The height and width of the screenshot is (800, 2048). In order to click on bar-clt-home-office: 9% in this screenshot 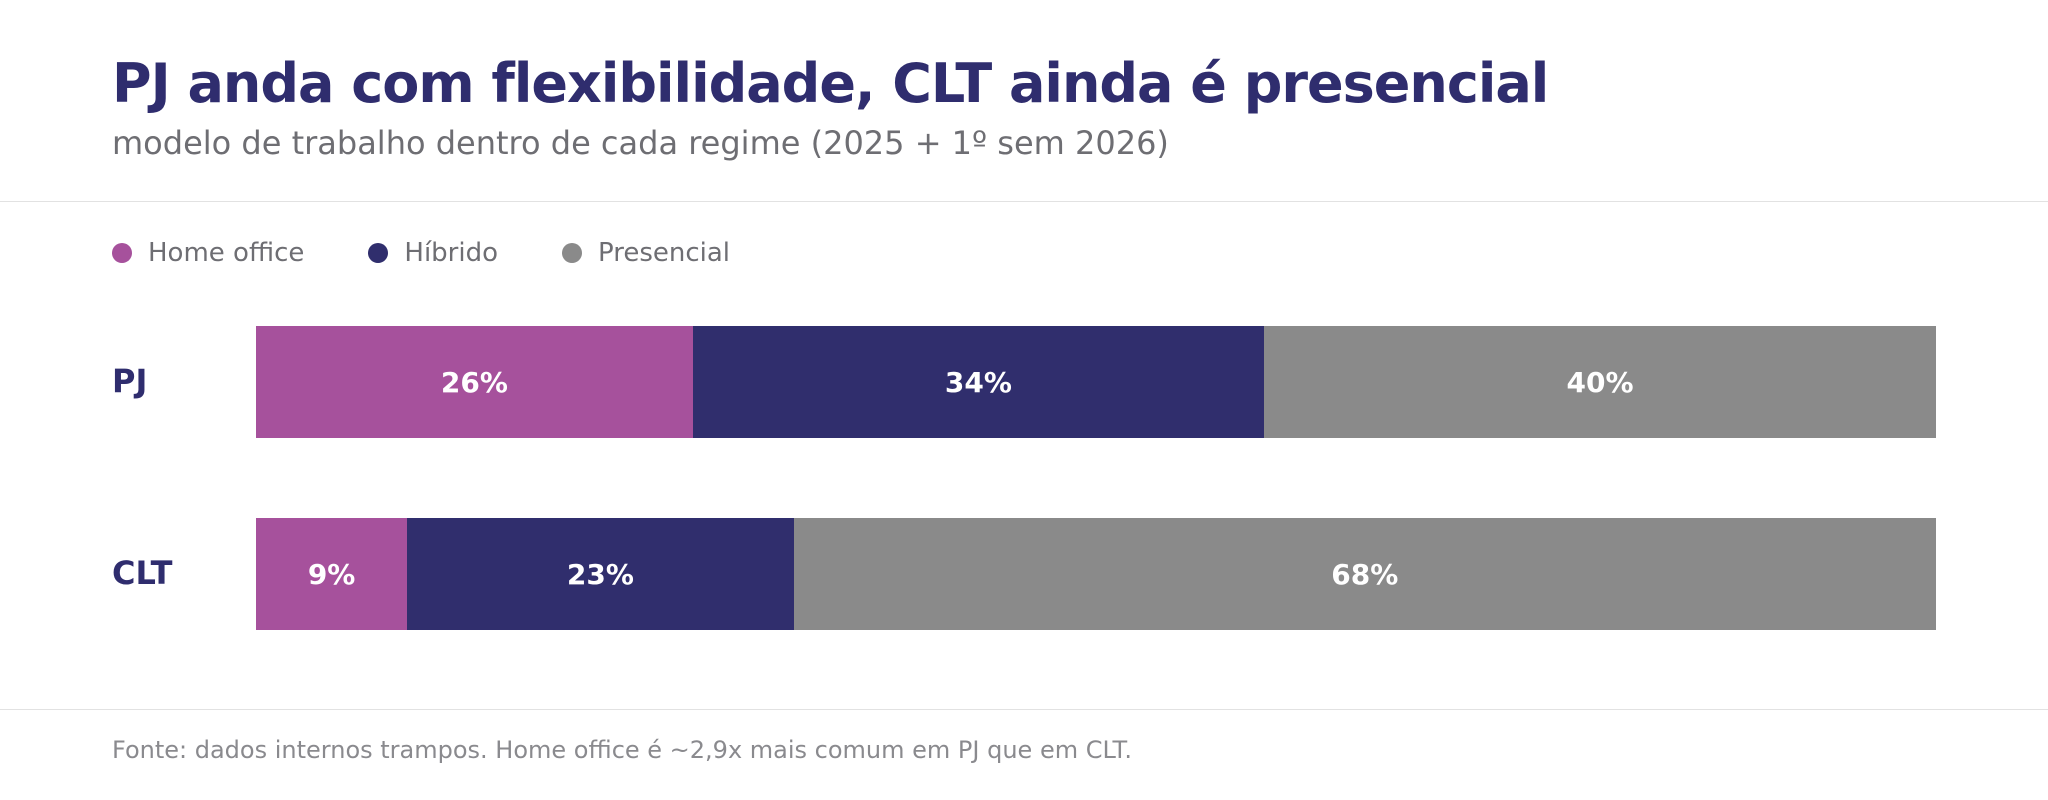, I will do `click(332, 574)`.